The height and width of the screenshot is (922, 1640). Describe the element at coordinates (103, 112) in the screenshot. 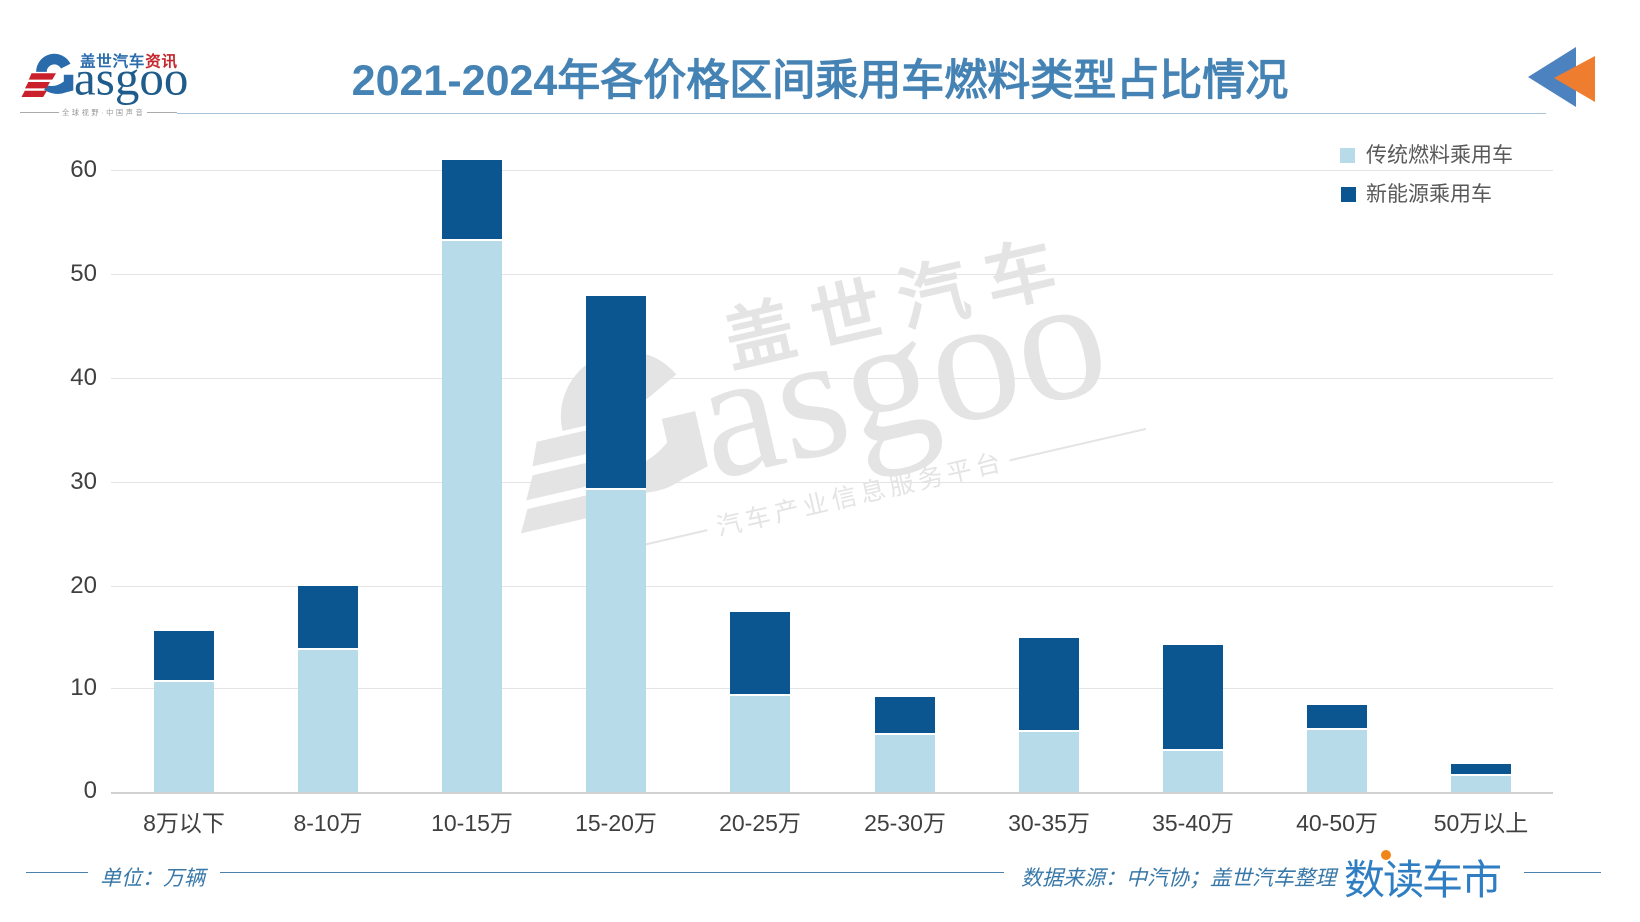

I see `svg-text: 全球视野·中国声音` at that location.